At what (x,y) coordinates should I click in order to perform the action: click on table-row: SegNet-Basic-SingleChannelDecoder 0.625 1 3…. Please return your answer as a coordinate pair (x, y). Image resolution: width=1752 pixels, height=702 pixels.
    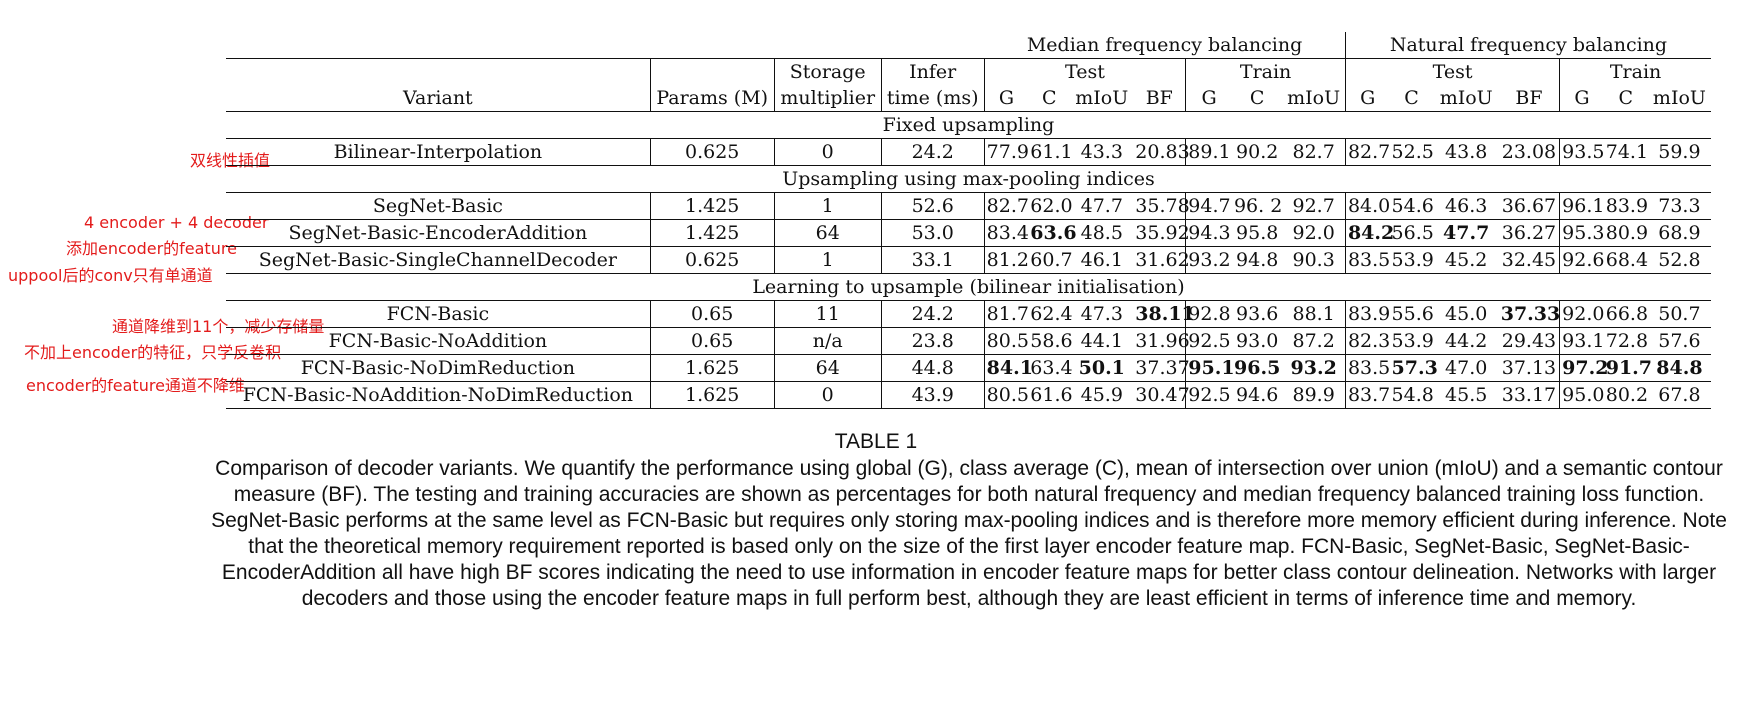
    Looking at the image, I should click on (968, 260).